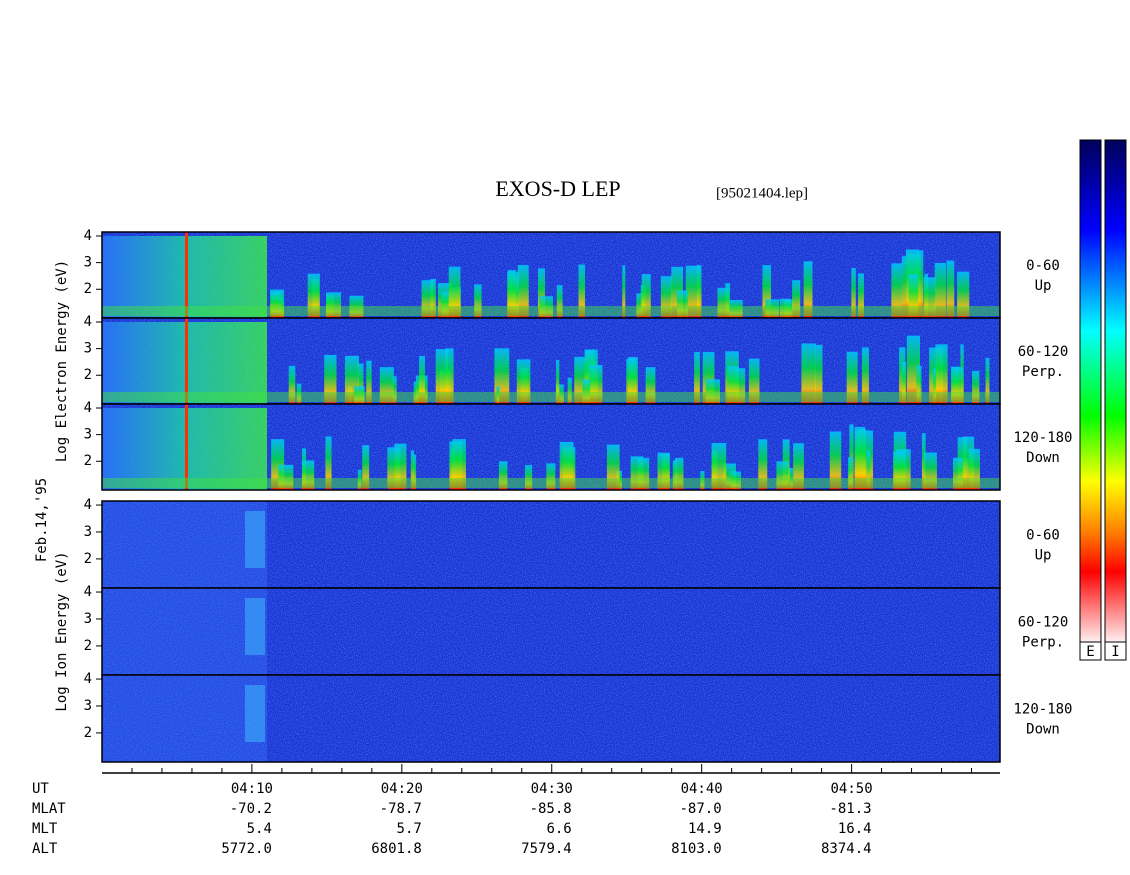  Describe the element at coordinates (557, 188) in the screenshot. I see `chart-title: EXOS-D LEP` at that location.